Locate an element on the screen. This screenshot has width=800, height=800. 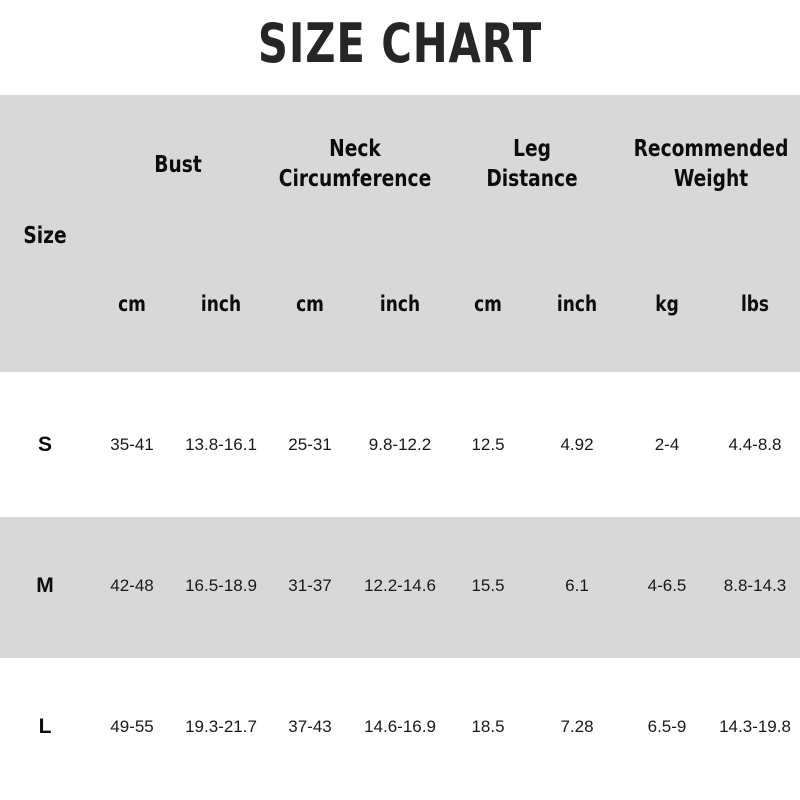
cell-s-weight-lbs: 4.4-8.8 is located at coordinates (755, 444).